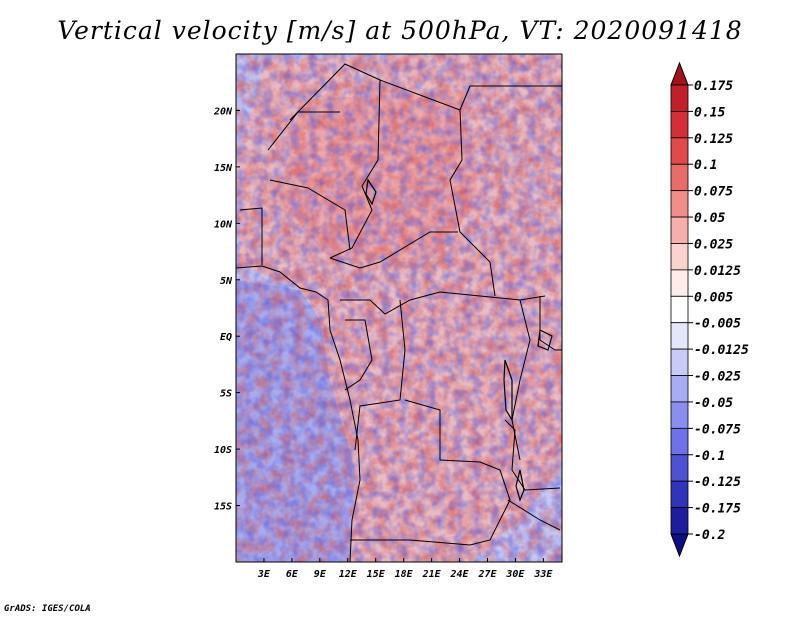 The height and width of the screenshot is (618, 800). I want to click on lakes, so click(459, 340).